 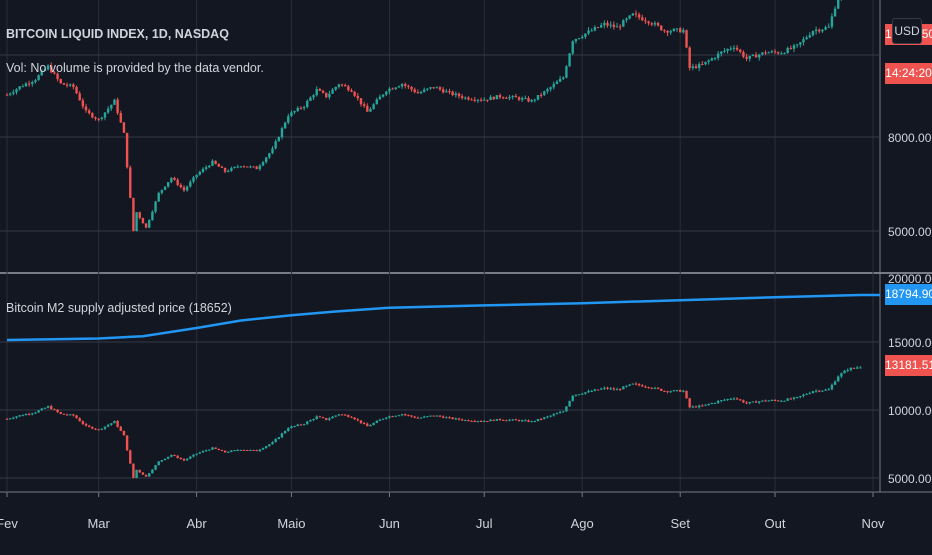 I want to click on time-axis-label: Out, so click(x=775, y=523).